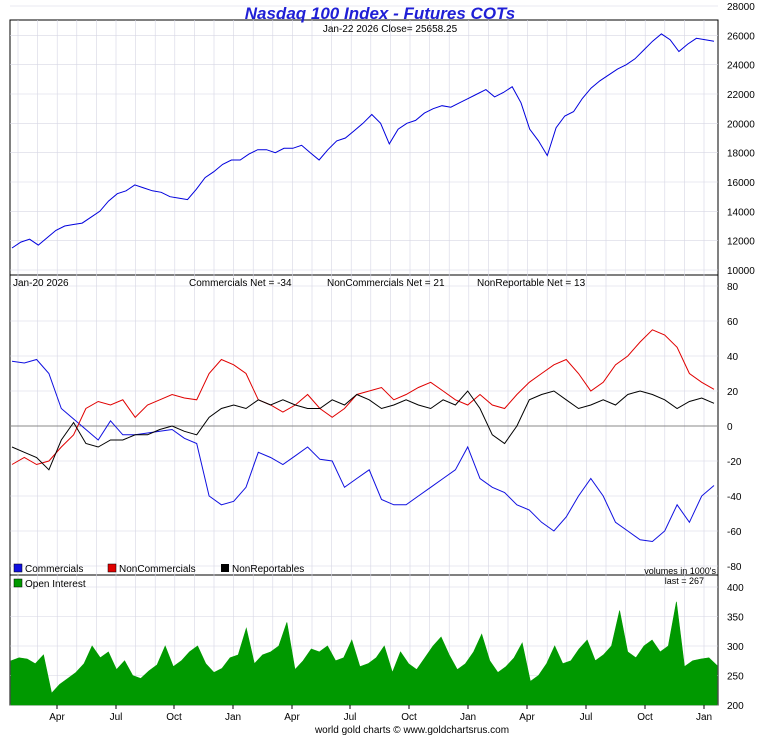  Describe the element at coordinates (730, 427) in the screenshot. I see `y-tick-label: 0` at that location.